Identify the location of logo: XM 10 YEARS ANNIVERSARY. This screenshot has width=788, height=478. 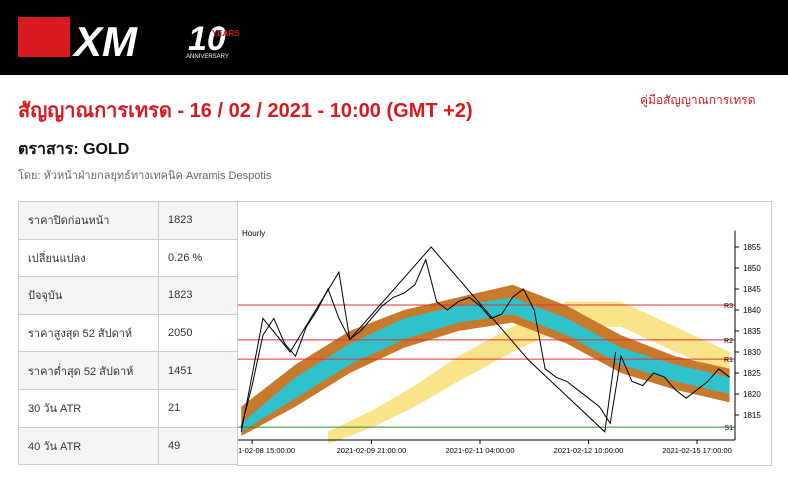
(129, 41).